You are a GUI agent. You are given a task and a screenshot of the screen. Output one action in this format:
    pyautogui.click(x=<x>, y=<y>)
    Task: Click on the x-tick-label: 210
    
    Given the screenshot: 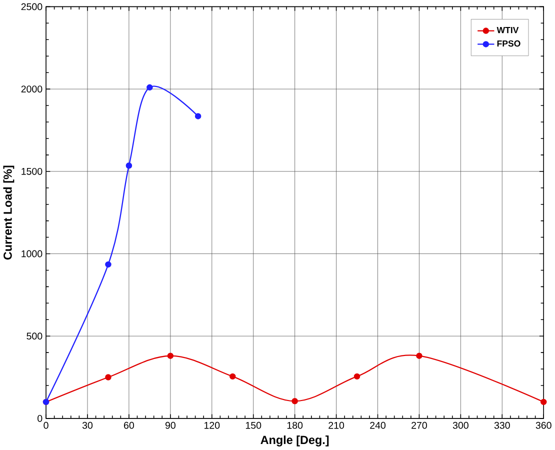 What is the action you would take?
    pyautogui.click(x=336, y=425)
    